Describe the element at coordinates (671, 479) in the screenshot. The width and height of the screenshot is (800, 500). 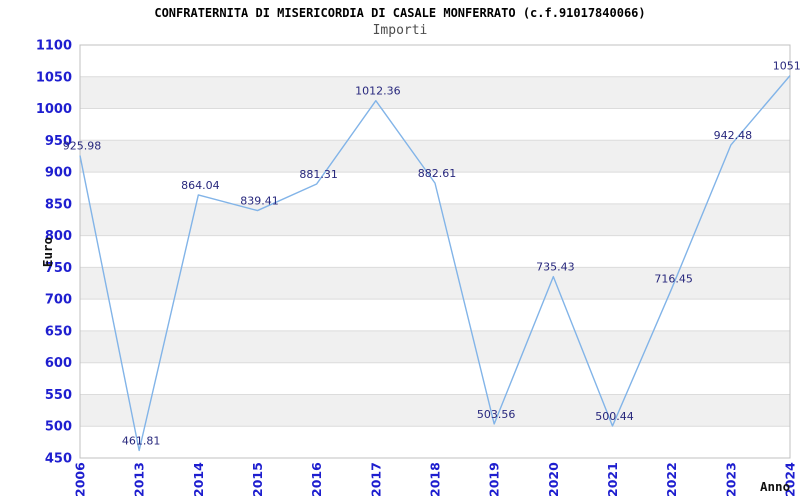
I see `x-tick-label: 2022` at that location.